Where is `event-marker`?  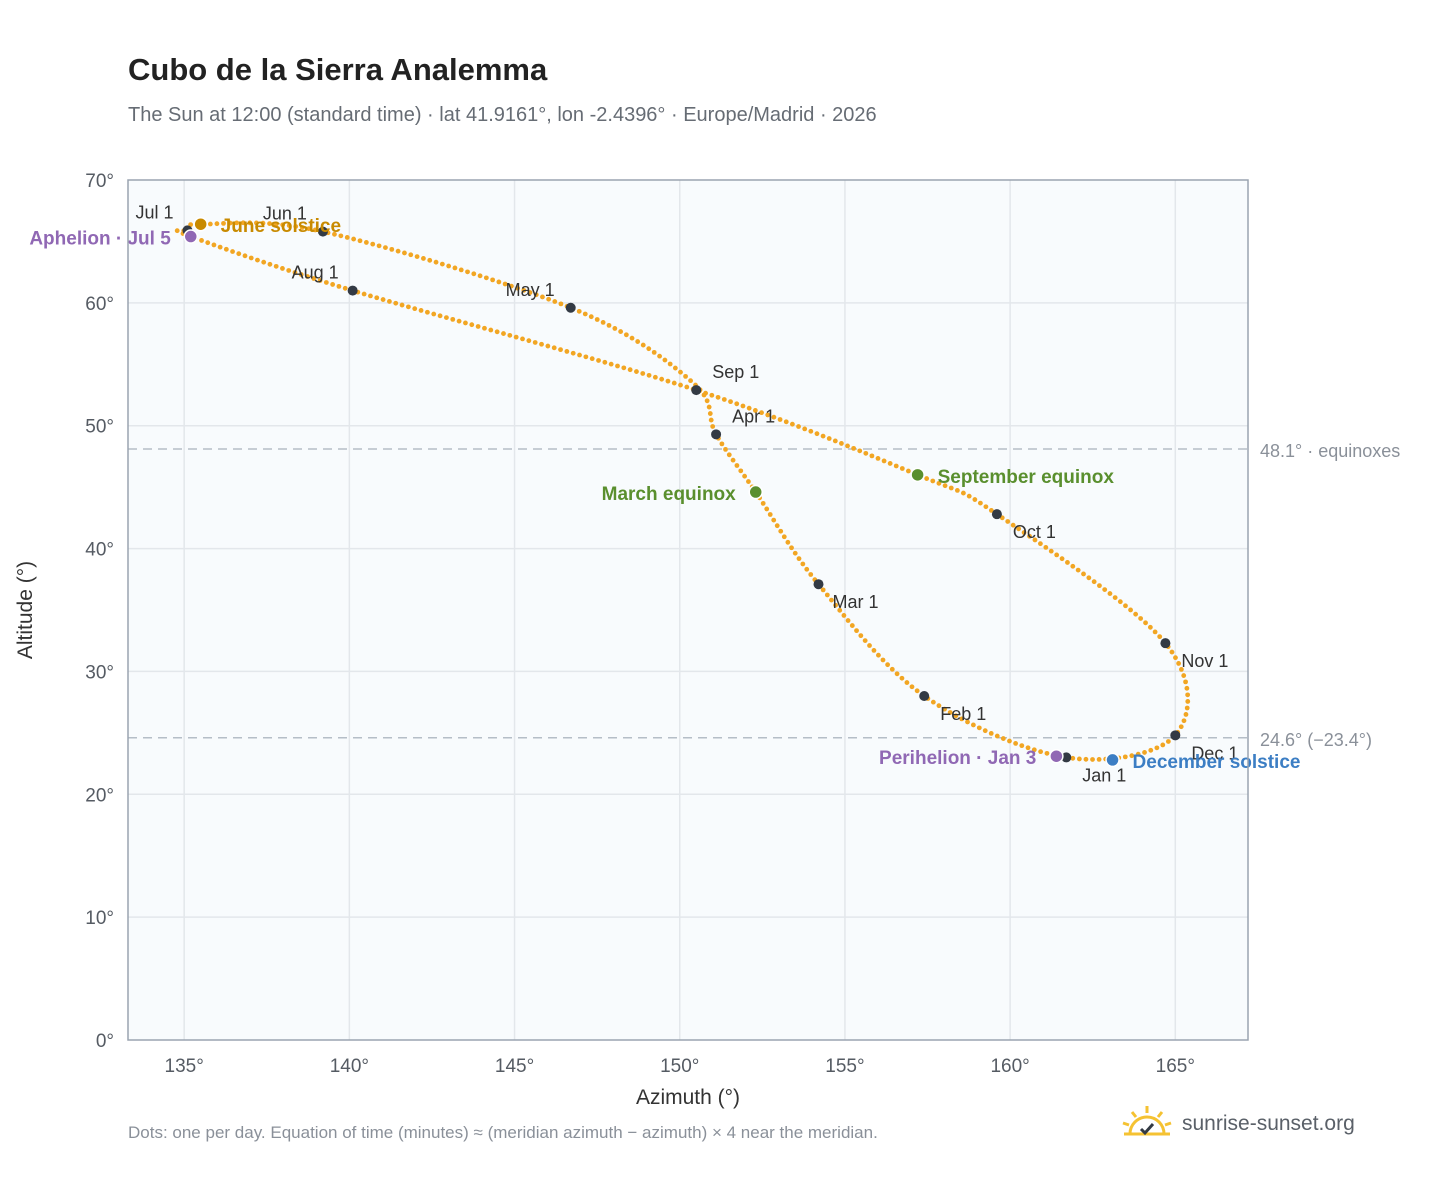 event-marker is located at coordinates (1056, 756).